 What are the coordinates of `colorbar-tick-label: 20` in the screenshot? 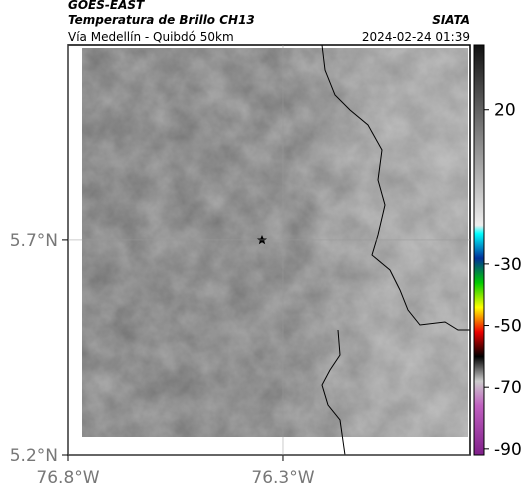 It's located at (505, 111).